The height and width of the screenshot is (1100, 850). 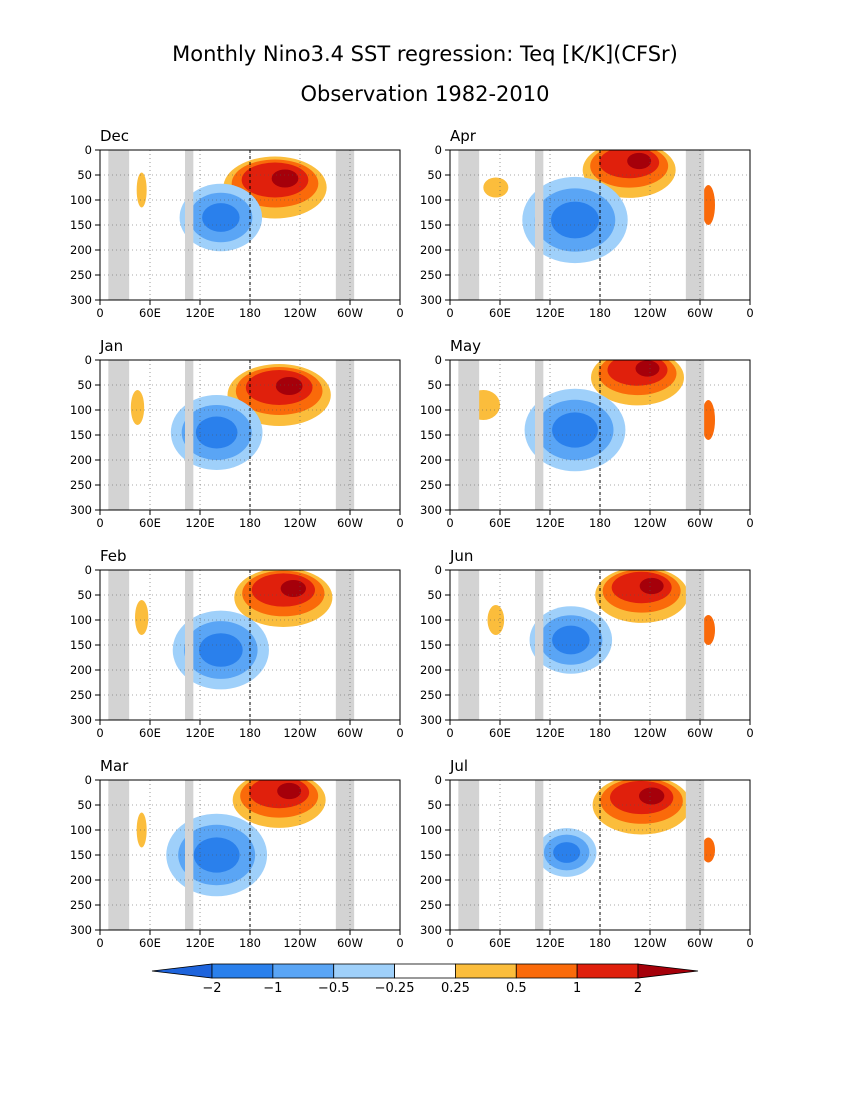 I want to click on colorbar-tick-label: −0.5, so click(x=334, y=988).